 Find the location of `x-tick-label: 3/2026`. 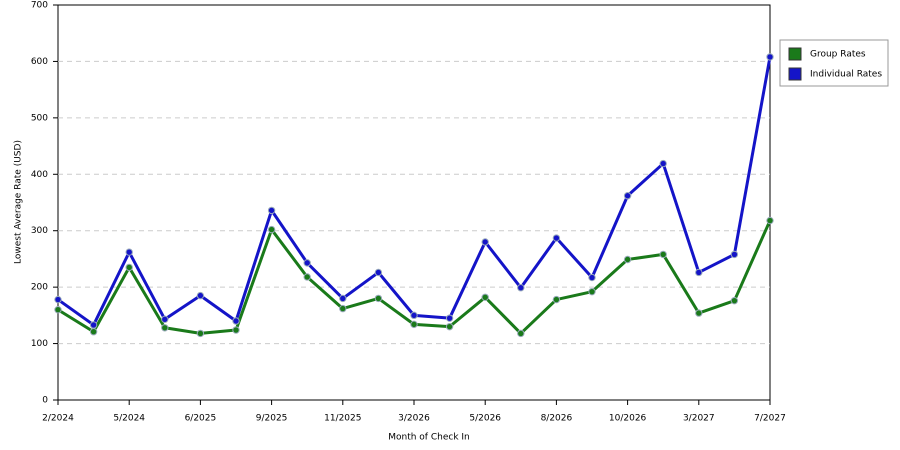

x-tick-label: 3/2026 is located at coordinates (414, 419).